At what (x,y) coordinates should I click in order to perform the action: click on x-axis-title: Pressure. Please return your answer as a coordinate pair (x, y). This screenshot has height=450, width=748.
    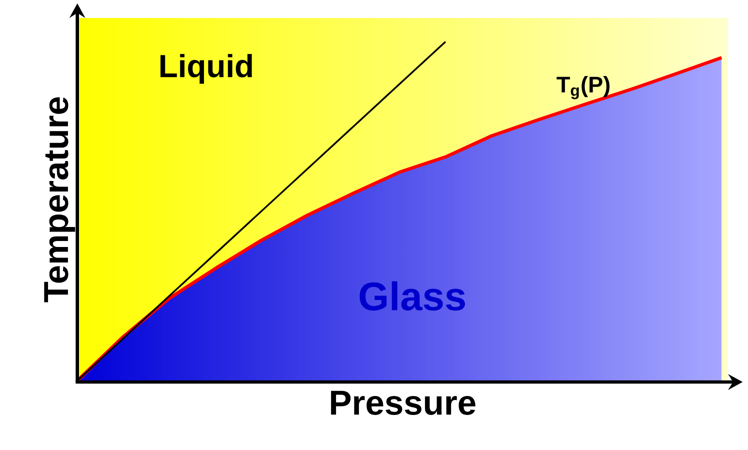
    Looking at the image, I should click on (403, 402).